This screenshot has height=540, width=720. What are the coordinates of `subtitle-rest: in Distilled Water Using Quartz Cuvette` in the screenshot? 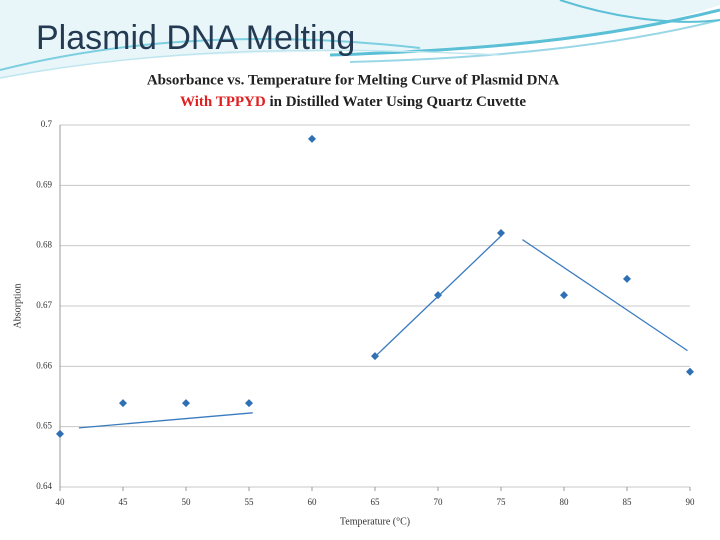 It's located at (397, 102).